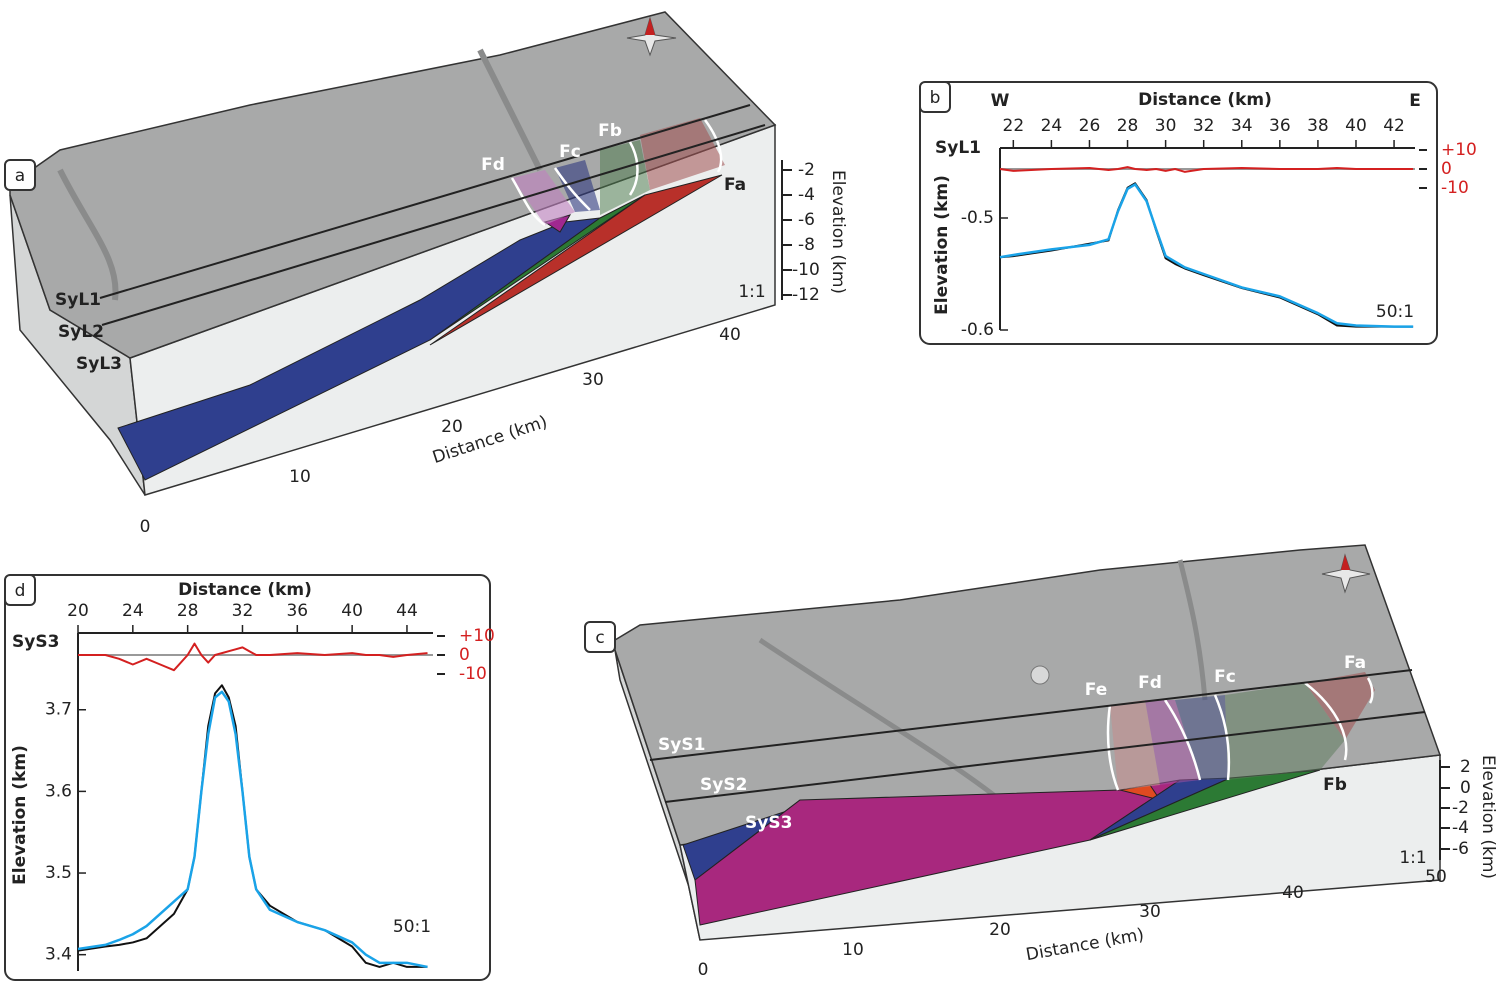  Describe the element at coordinates (1084, 945) in the screenshot. I see `distance-title: Distance (km)` at that location.